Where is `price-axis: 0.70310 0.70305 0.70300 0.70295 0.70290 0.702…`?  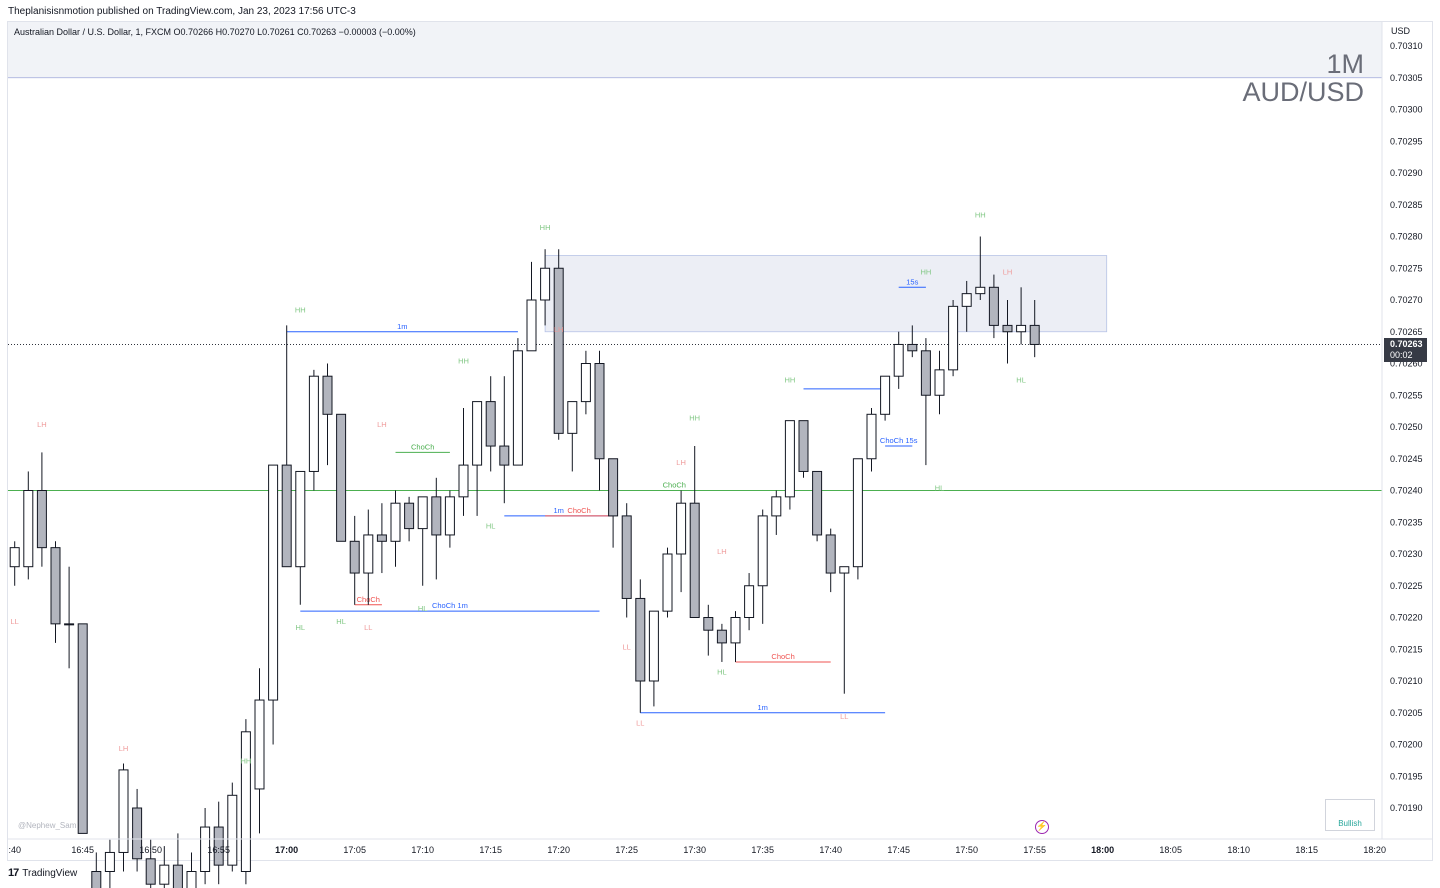
price-axis: 0.70310 0.70305 0.70300 0.70295 0.70290 0.702… is located at coordinates (1402, 430).